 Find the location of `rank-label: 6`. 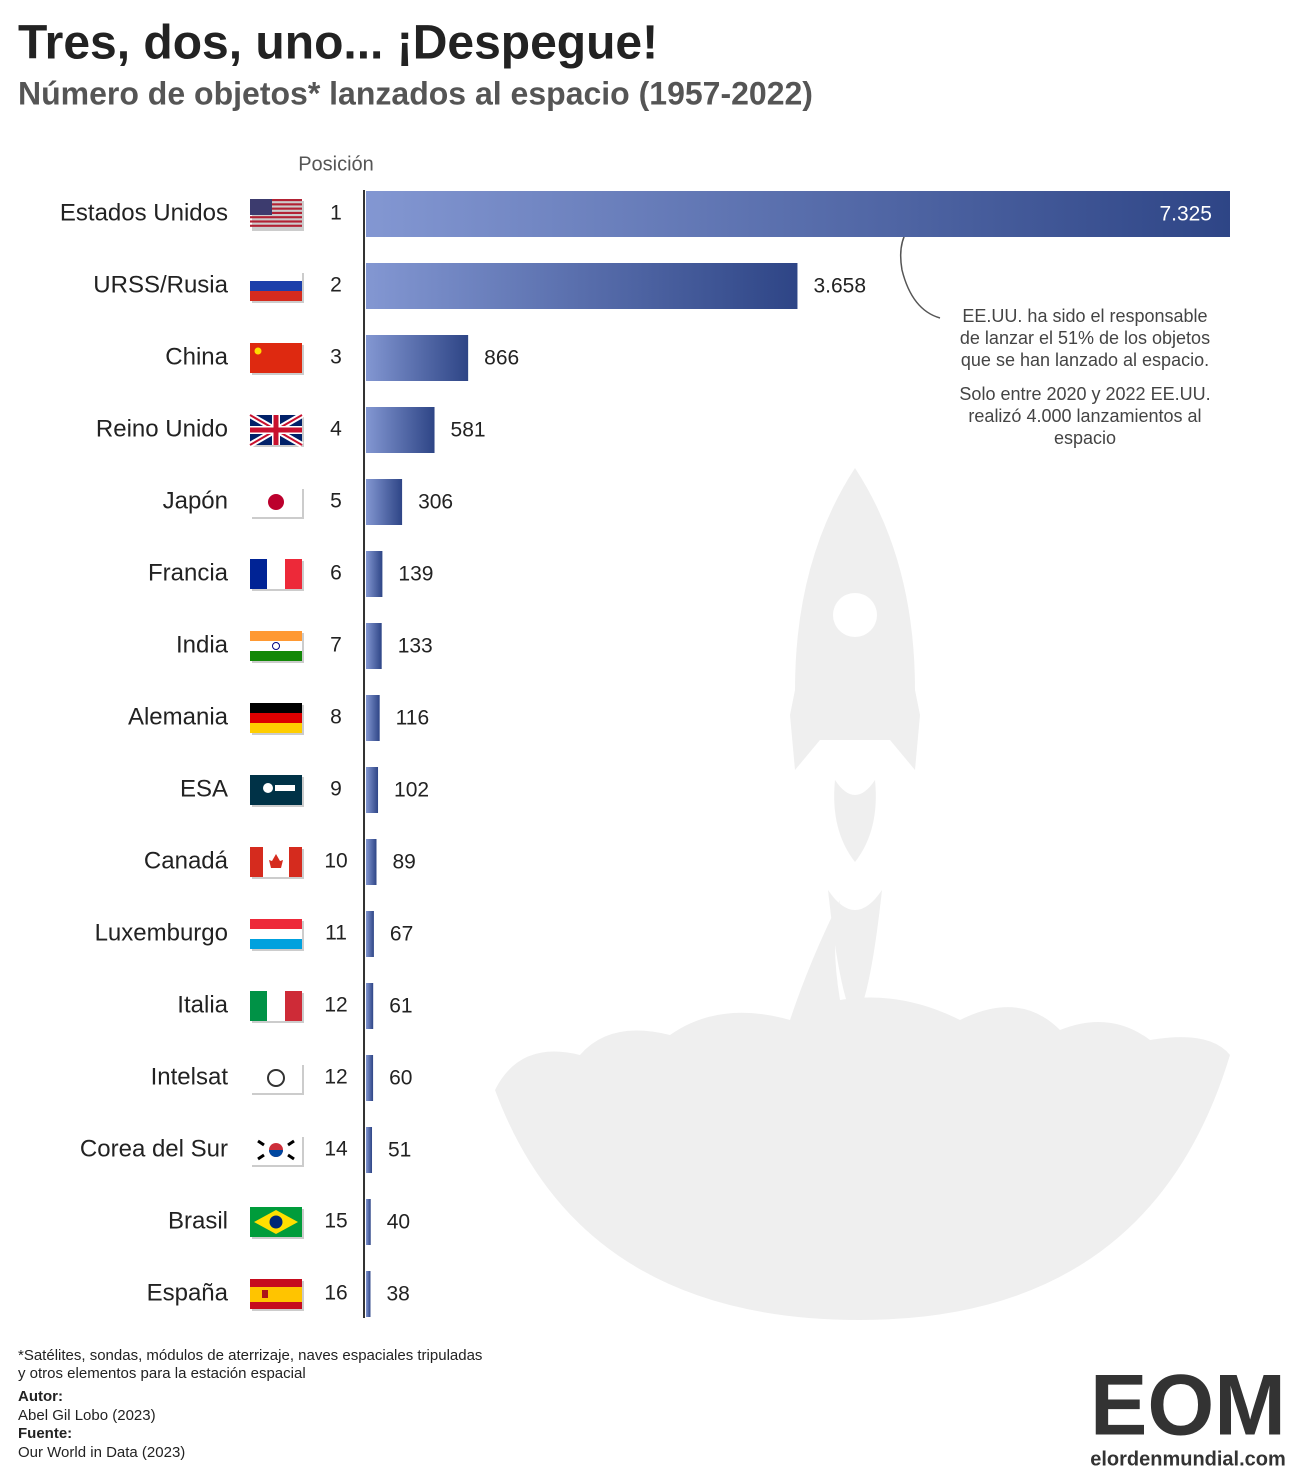

rank-label: 6 is located at coordinates (336, 573).